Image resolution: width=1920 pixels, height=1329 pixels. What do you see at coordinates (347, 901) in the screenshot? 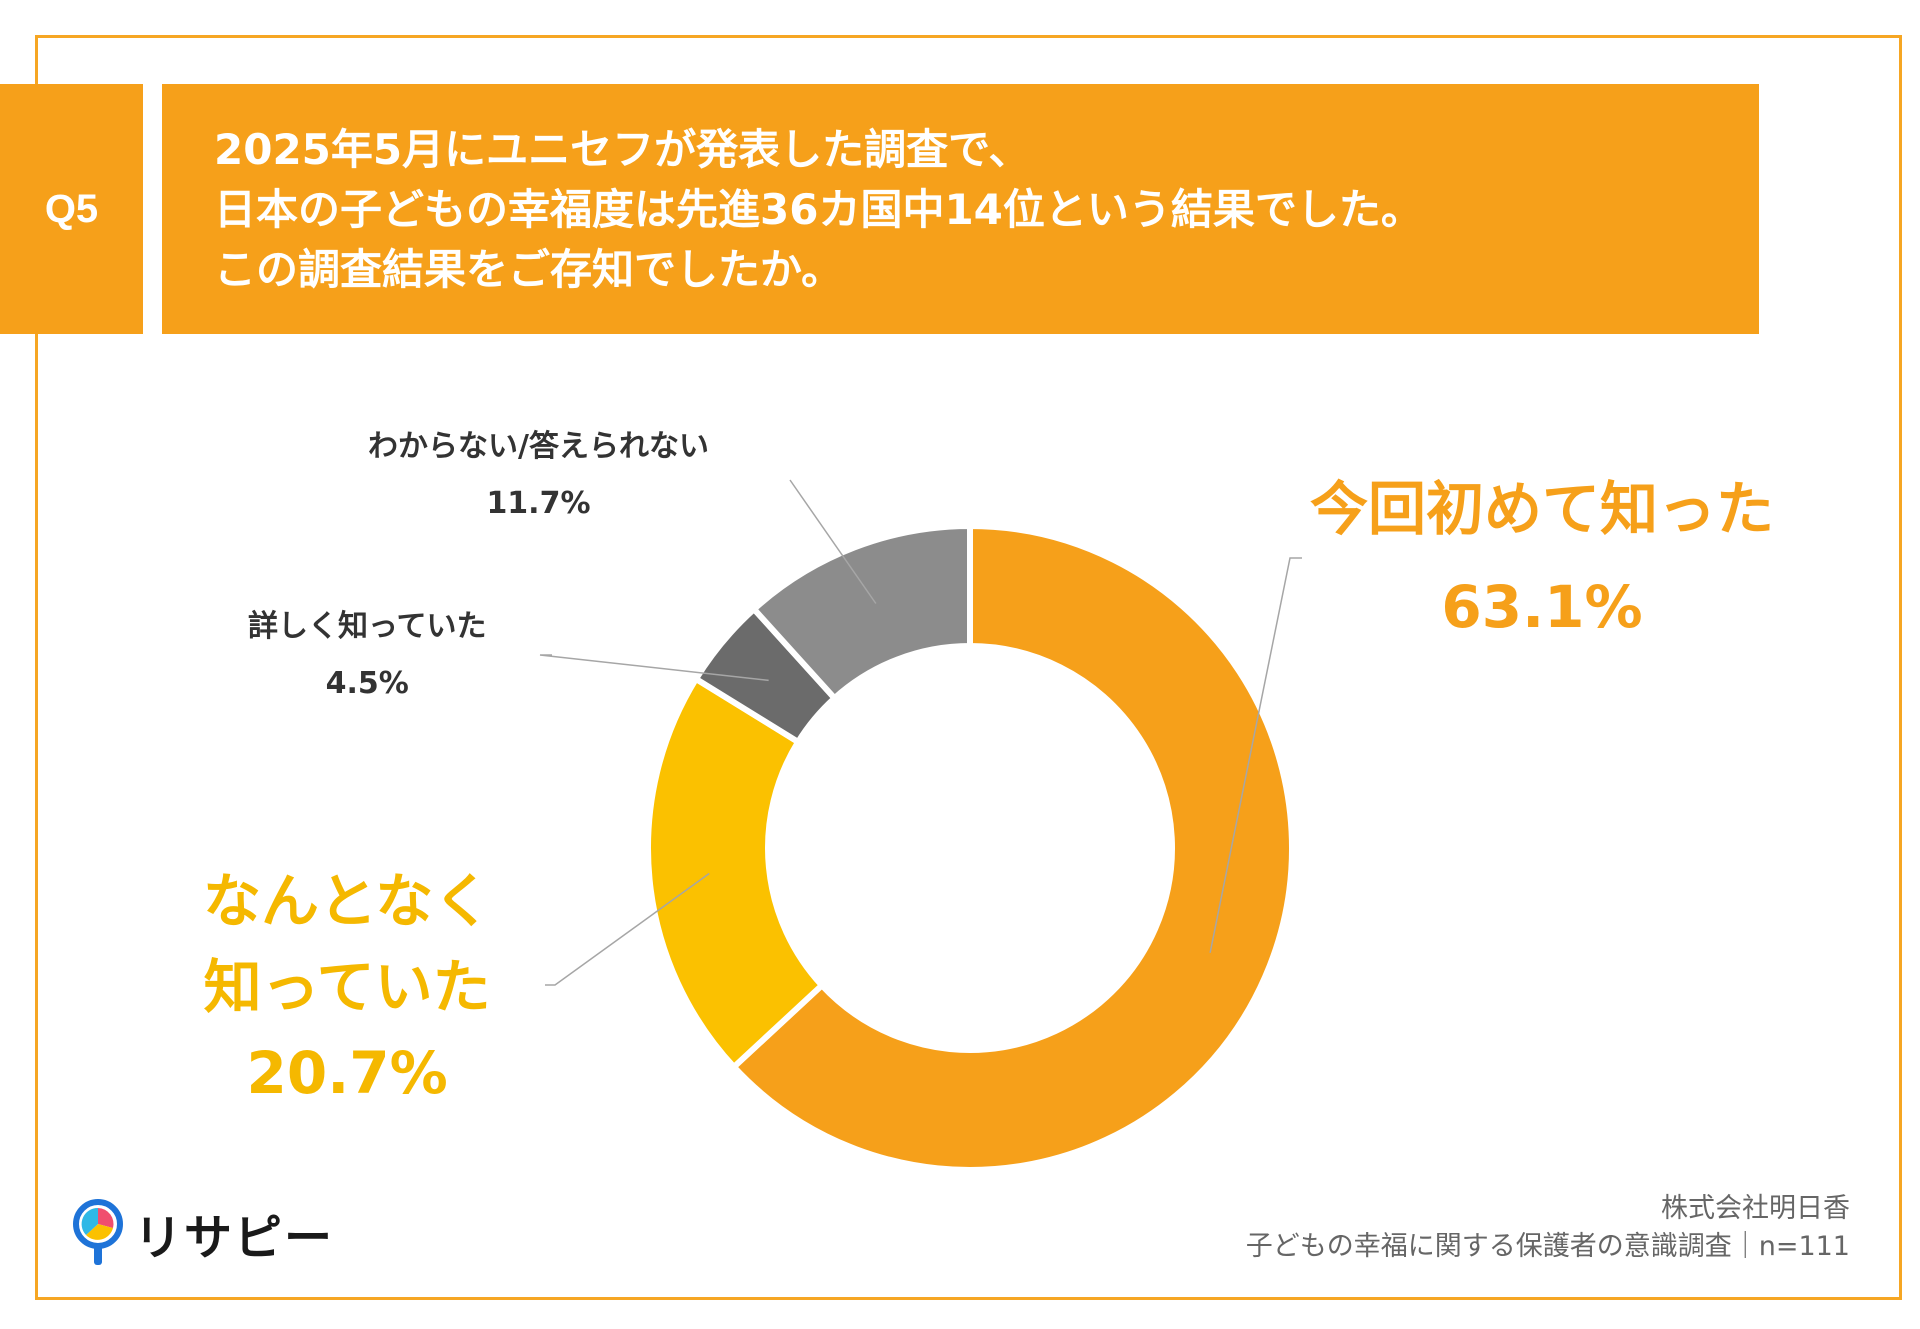
I see `label-vaguely-knew-line-1: なんとなく` at bounding box center [347, 901].